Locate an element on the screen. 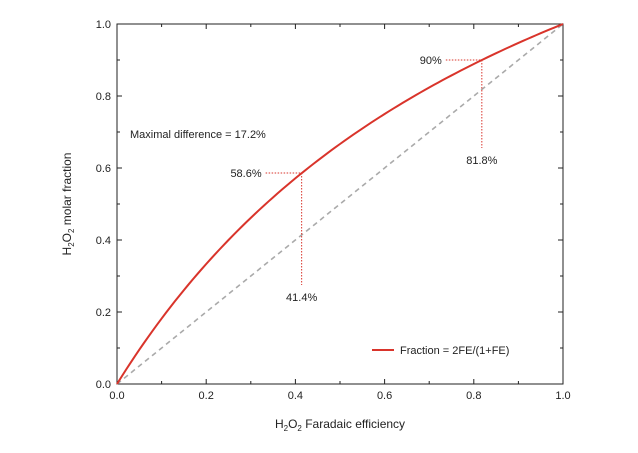 The image size is (638, 453). x-tick-label: 1.0 is located at coordinates (562, 396).